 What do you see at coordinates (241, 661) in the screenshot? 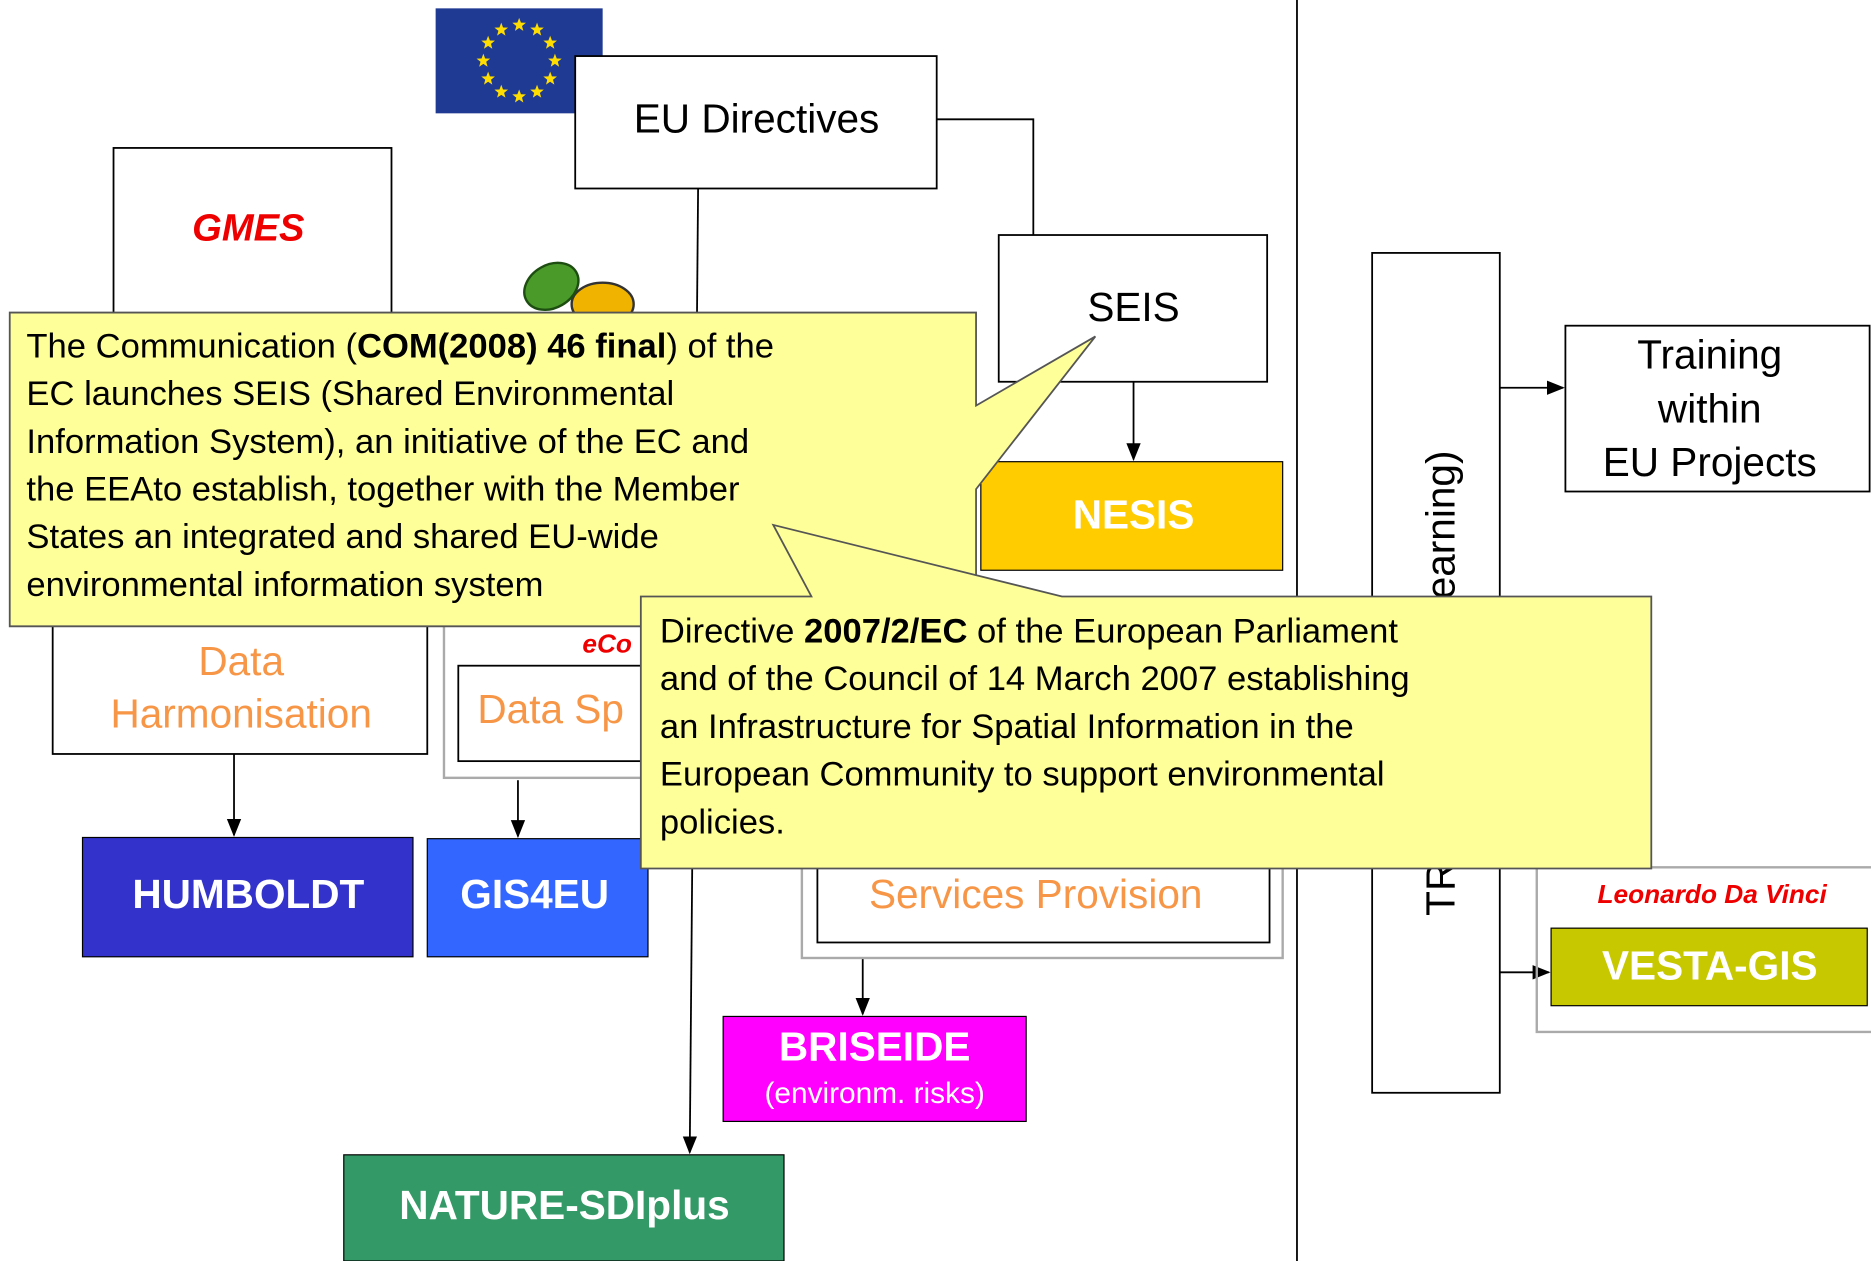
I see `data-harmonisation-label: Data` at bounding box center [241, 661].